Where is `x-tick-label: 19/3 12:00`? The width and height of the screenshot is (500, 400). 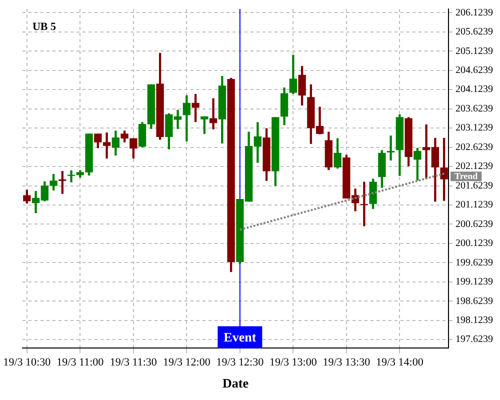 x-tick-label: 19/3 12:00 is located at coordinates (186, 362).